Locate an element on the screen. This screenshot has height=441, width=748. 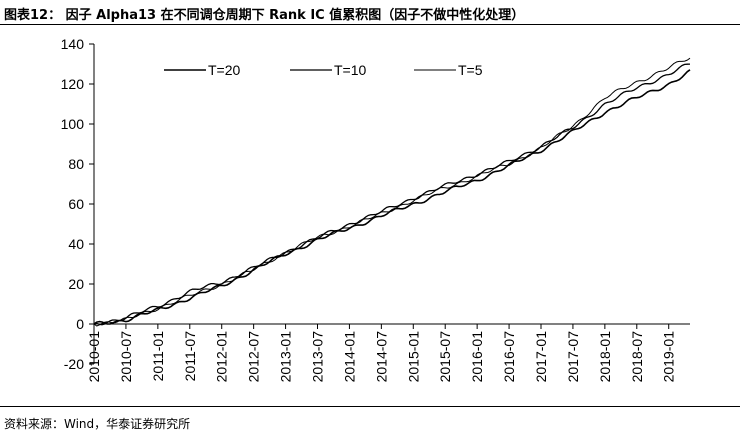
x-tick-label: 2018-01 is located at coordinates (605, 357).